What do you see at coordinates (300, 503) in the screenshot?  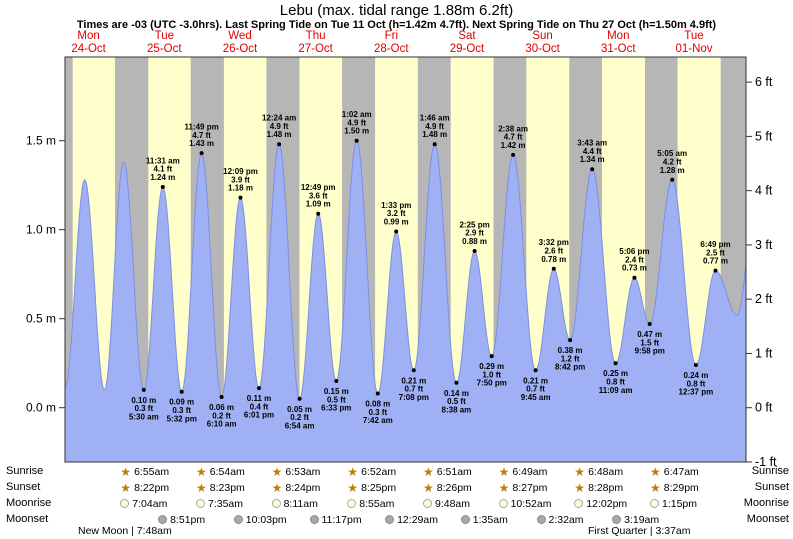 I see `moonrise-time: 8:11am` at bounding box center [300, 503].